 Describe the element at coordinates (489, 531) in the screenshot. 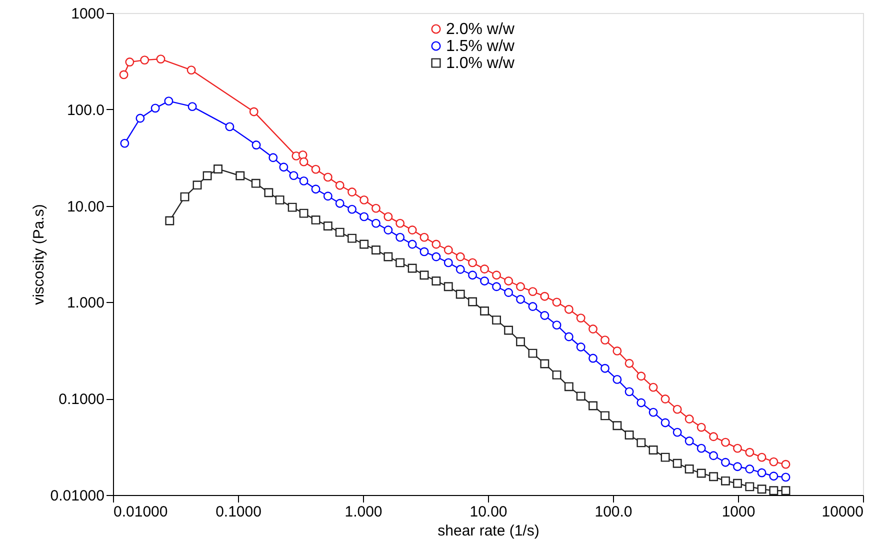

I see `x-axis-title: shear rate (1/s)` at that location.